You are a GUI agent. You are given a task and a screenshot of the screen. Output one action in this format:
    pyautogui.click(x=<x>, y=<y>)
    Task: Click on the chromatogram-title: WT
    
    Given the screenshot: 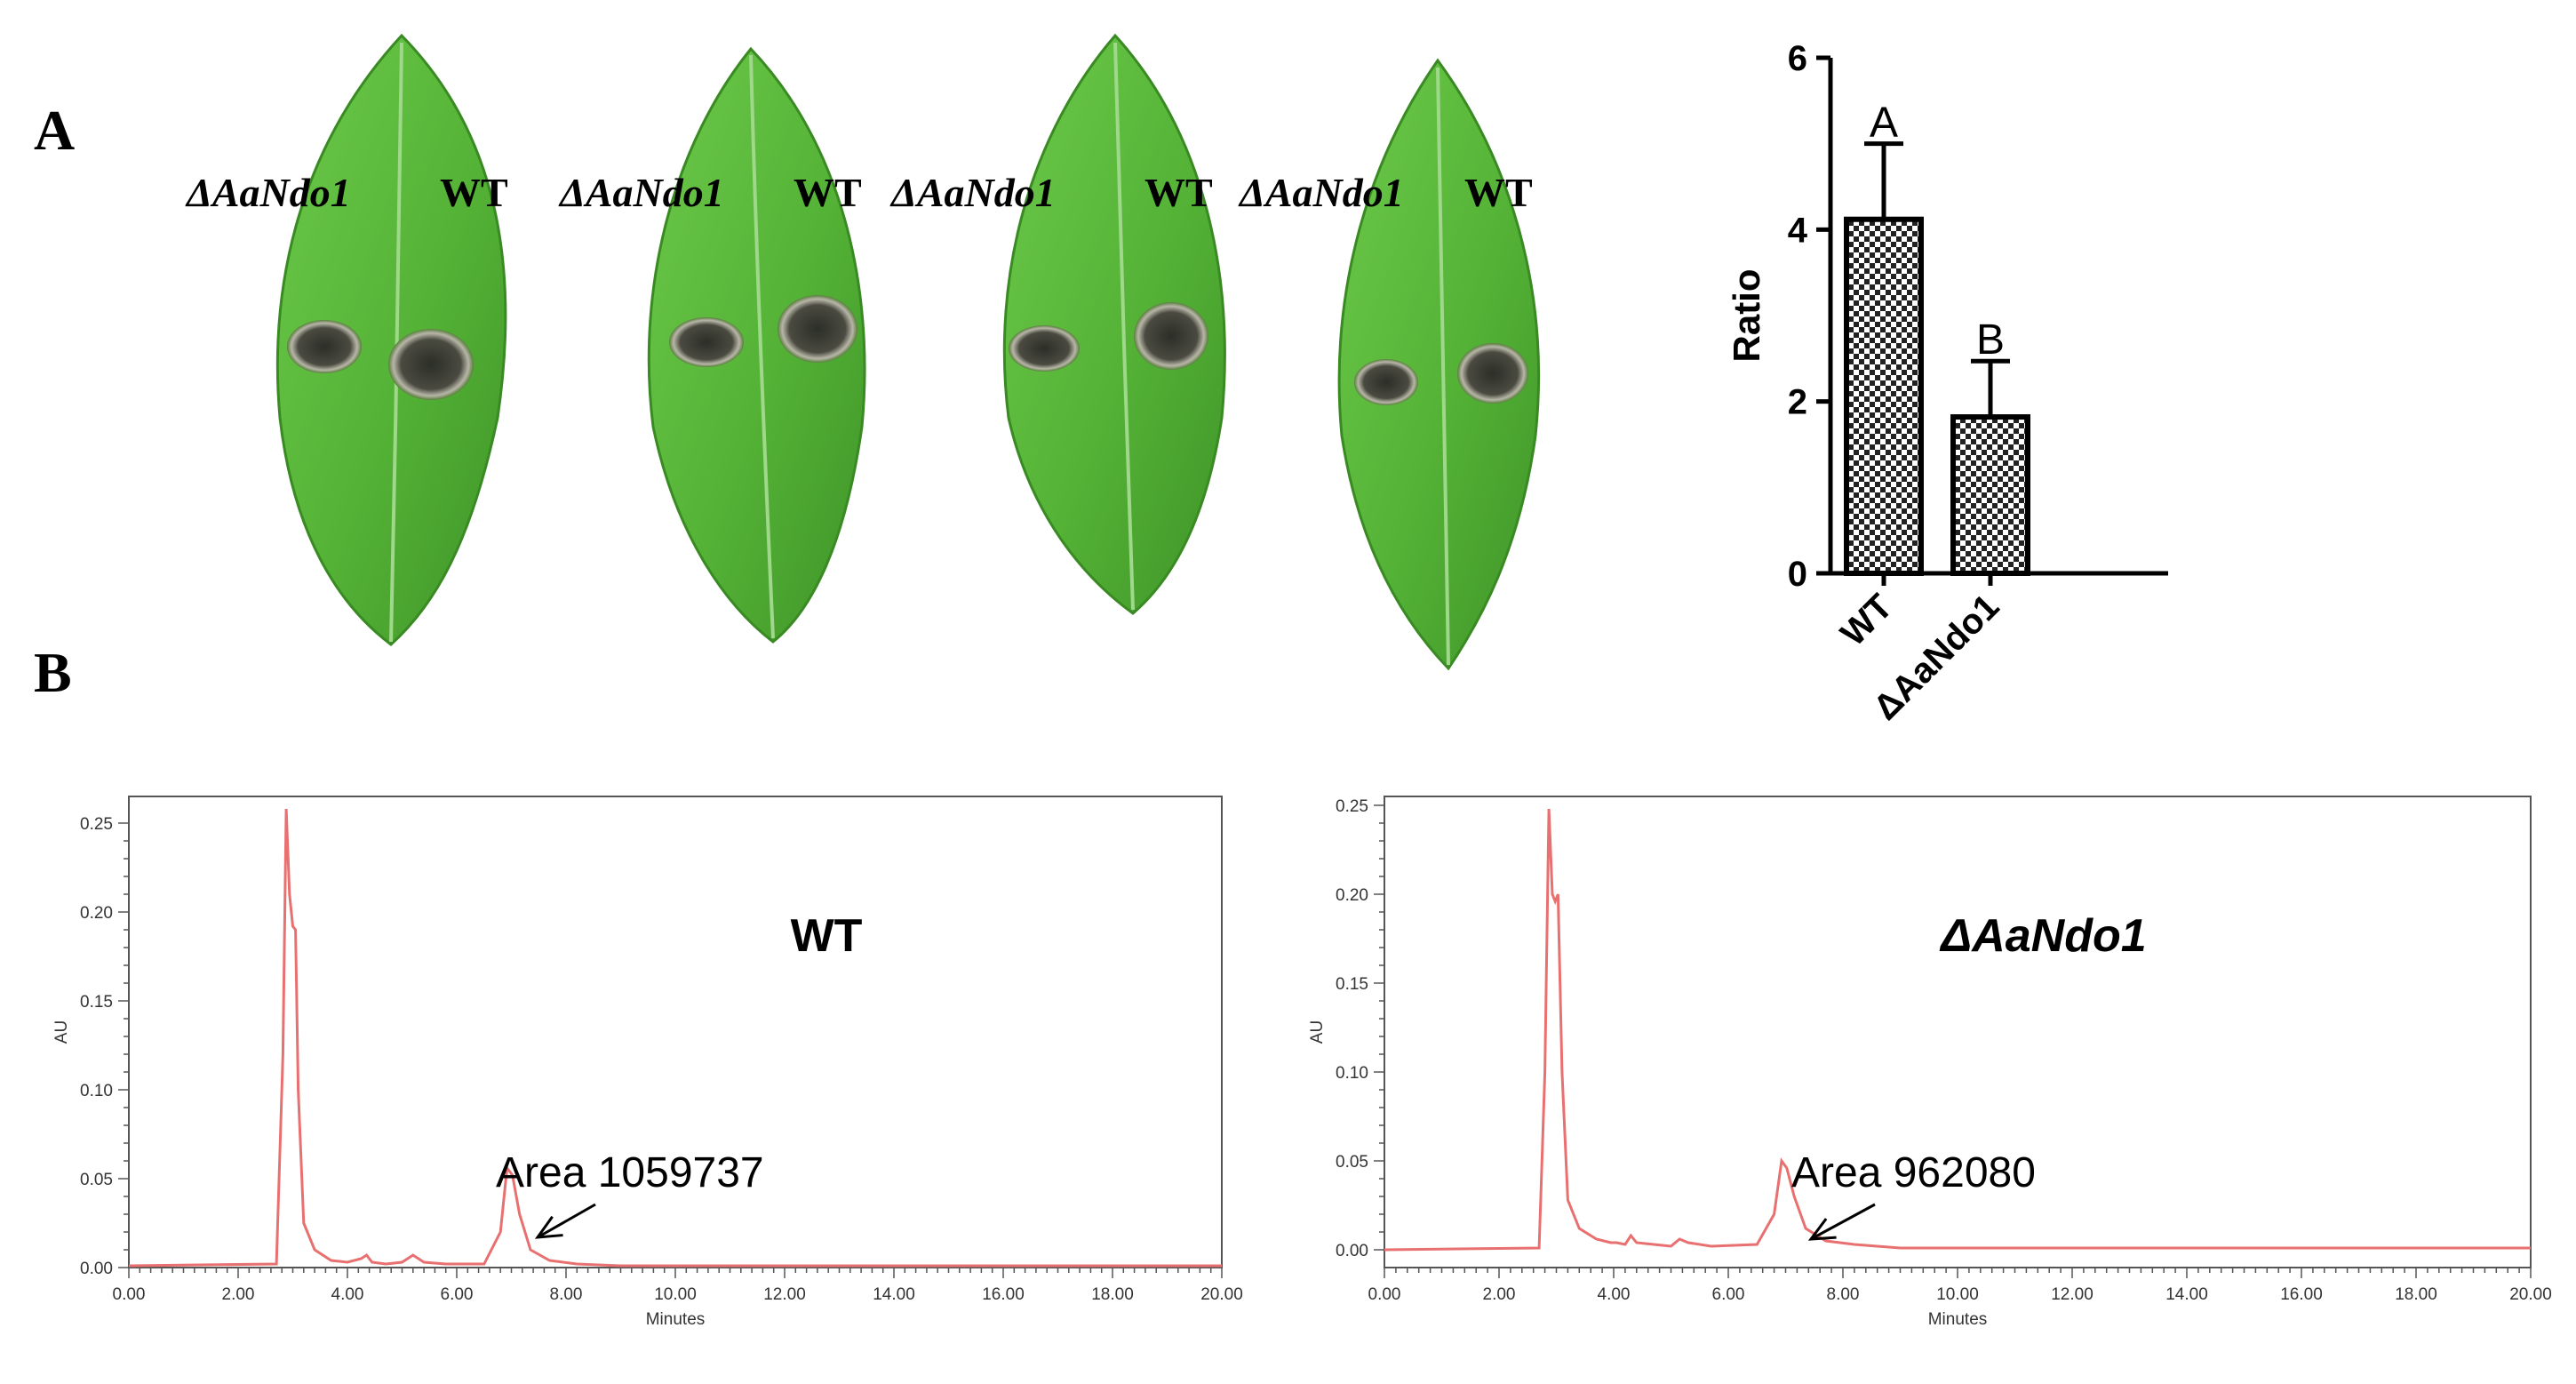 What is the action you would take?
    pyautogui.click(x=827, y=936)
    